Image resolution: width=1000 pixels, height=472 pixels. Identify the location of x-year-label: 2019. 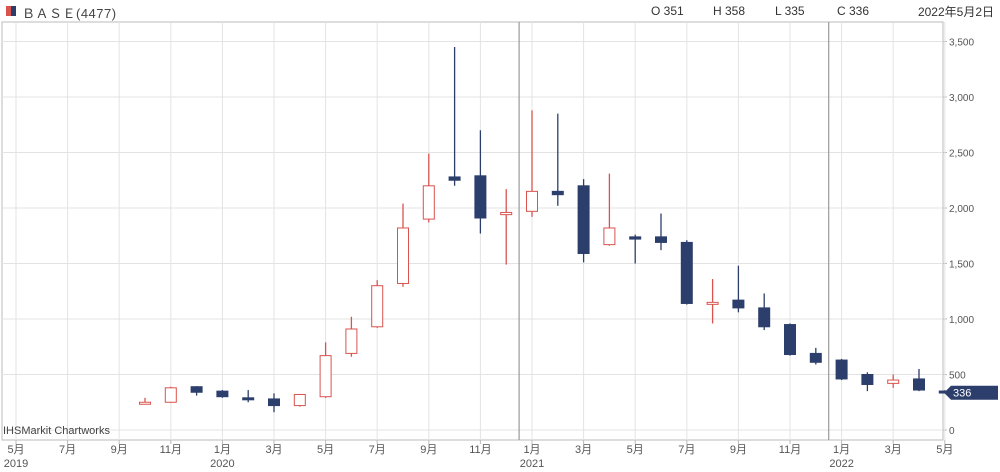
(16, 464).